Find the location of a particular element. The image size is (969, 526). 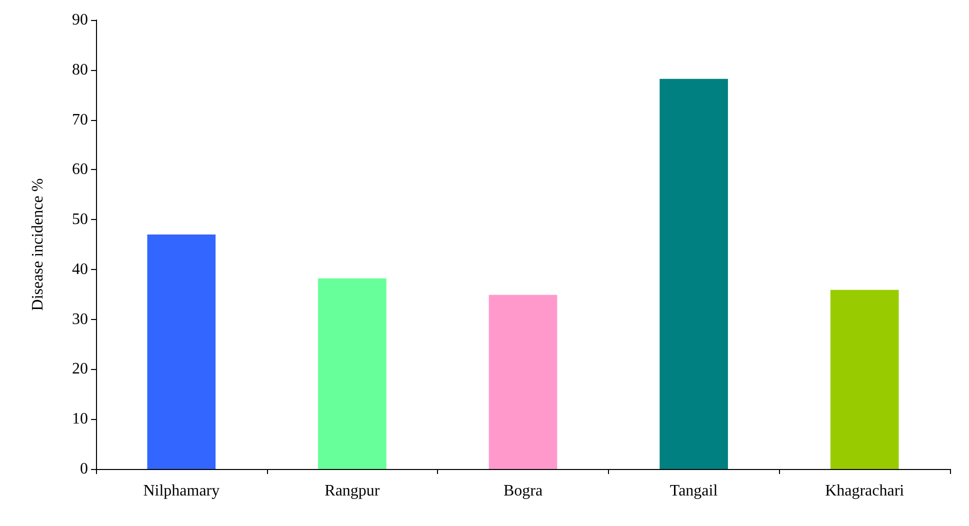

y-tick-label: 90 is located at coordinates (80, 20).